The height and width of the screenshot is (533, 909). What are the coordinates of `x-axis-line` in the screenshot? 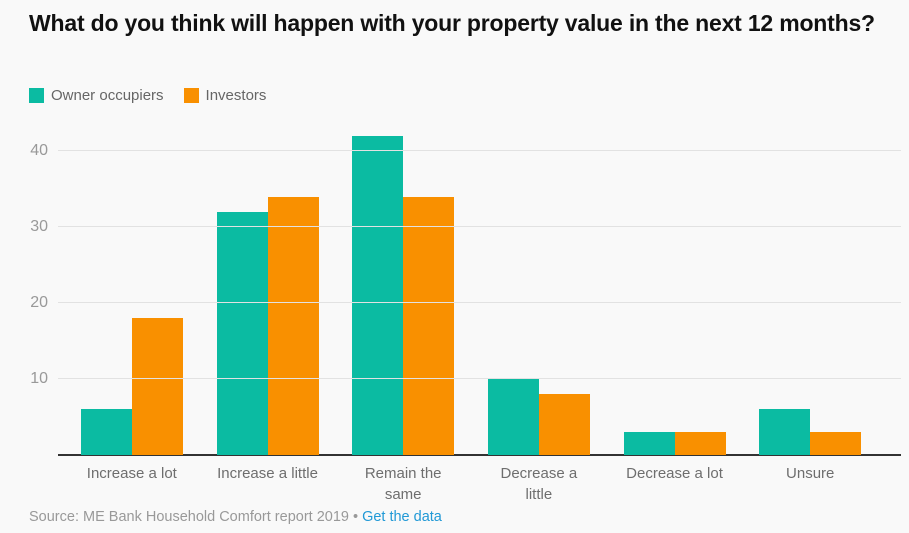 It's located at (479, 455).